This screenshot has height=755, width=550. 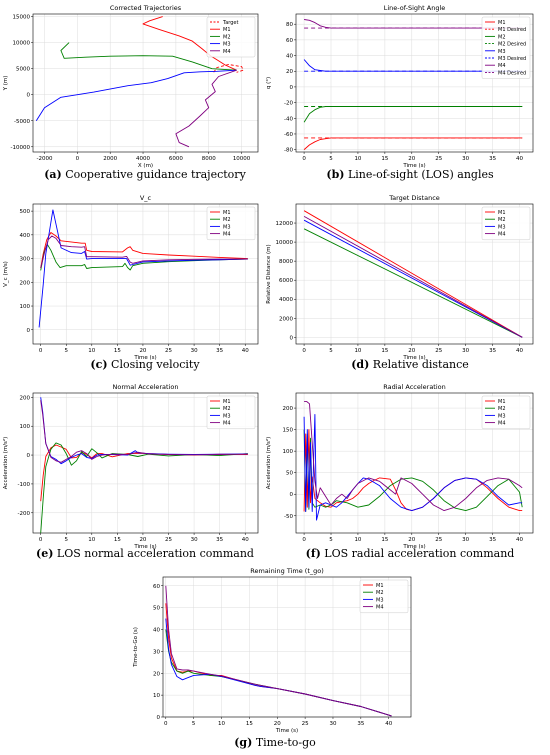 What do you see at coordinates (6, 274) in the screenshot?
I see `y-axis-label: V_c (m/s)` at bounding box center [6, 274].